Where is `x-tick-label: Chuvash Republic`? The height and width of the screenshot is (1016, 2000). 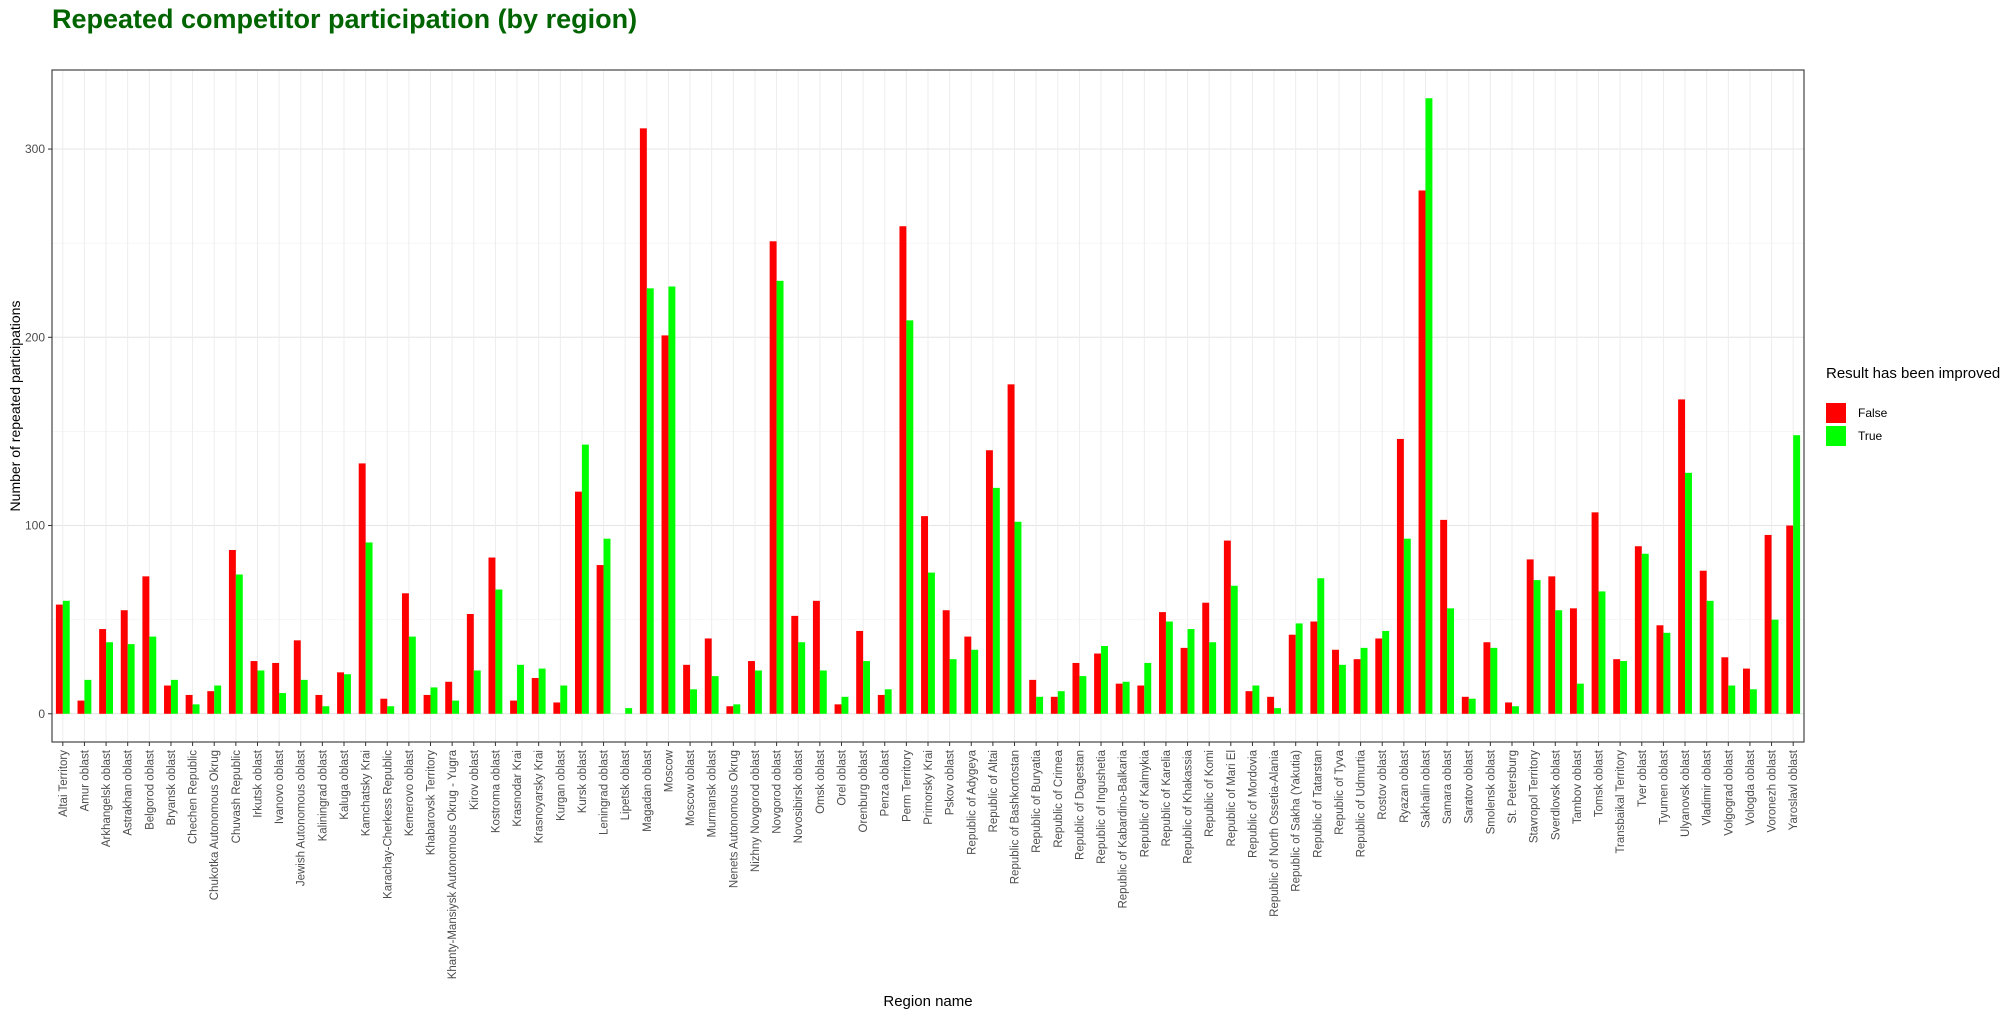
x-tick-label: Chuvash Republic is located at coordinates (237, 797).